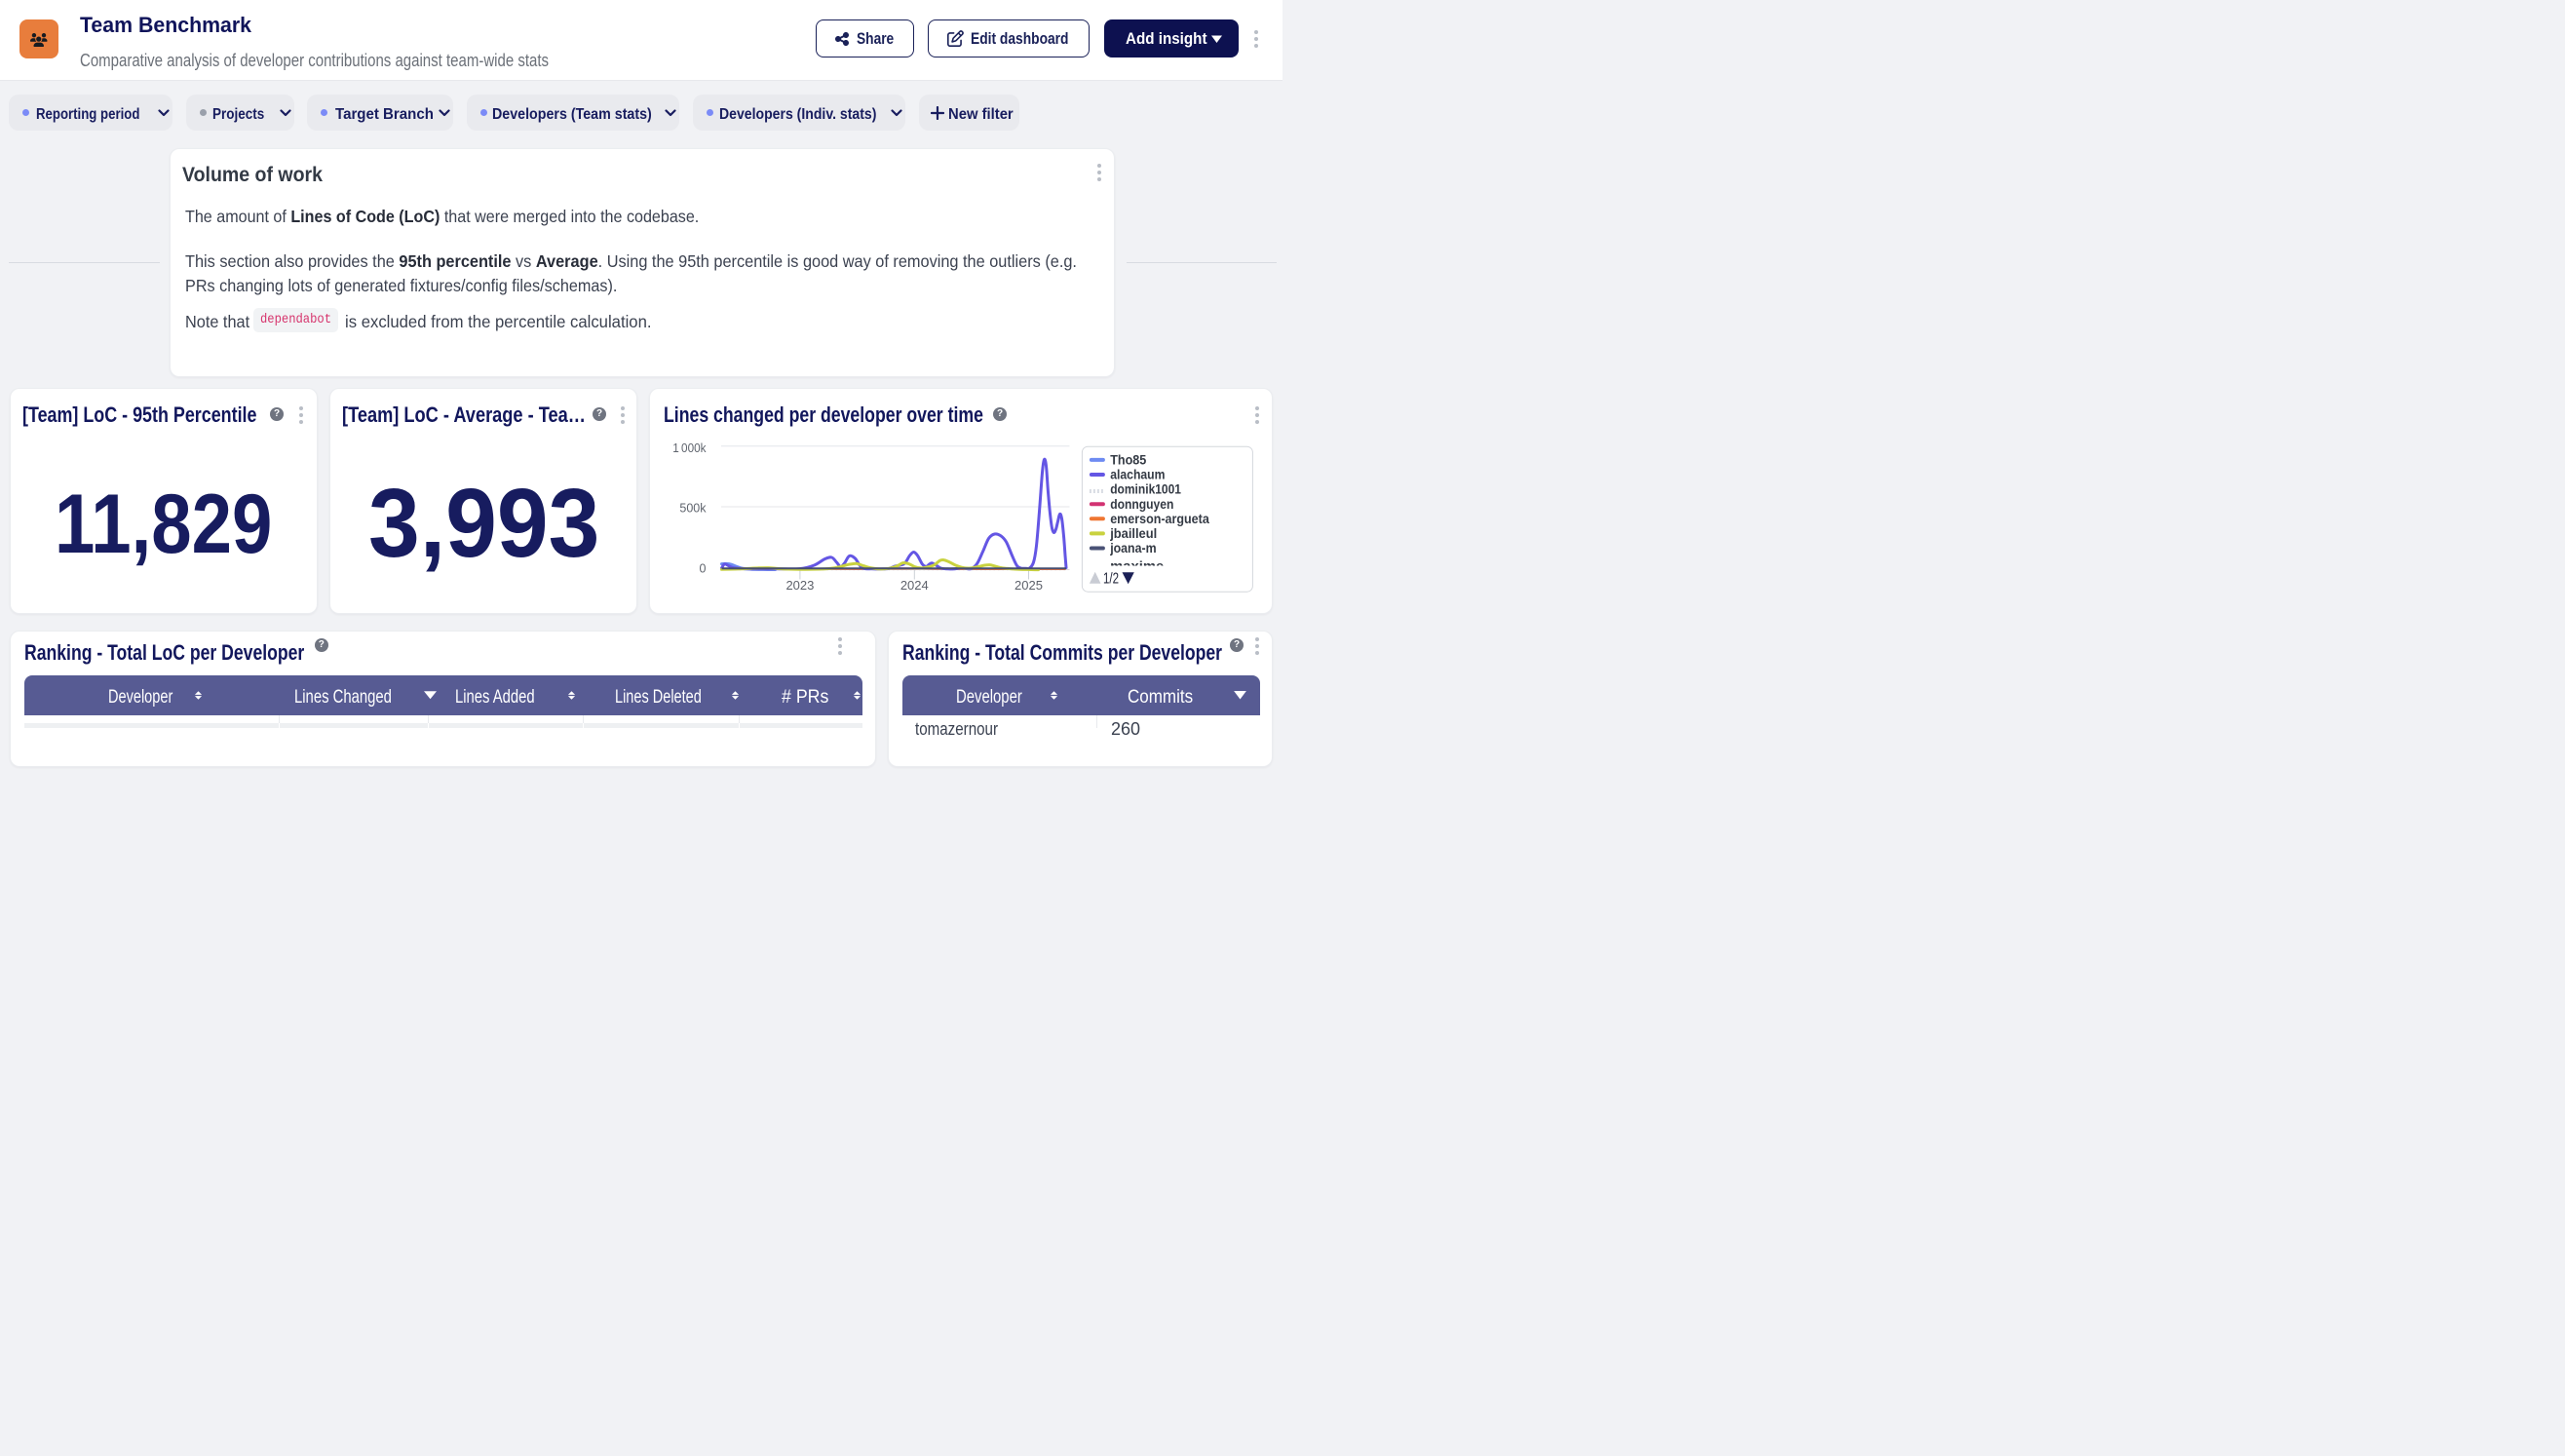 This screenshot has width=2565, height=1456. I want to click on svg-text: 2025, so click(1029, 585).